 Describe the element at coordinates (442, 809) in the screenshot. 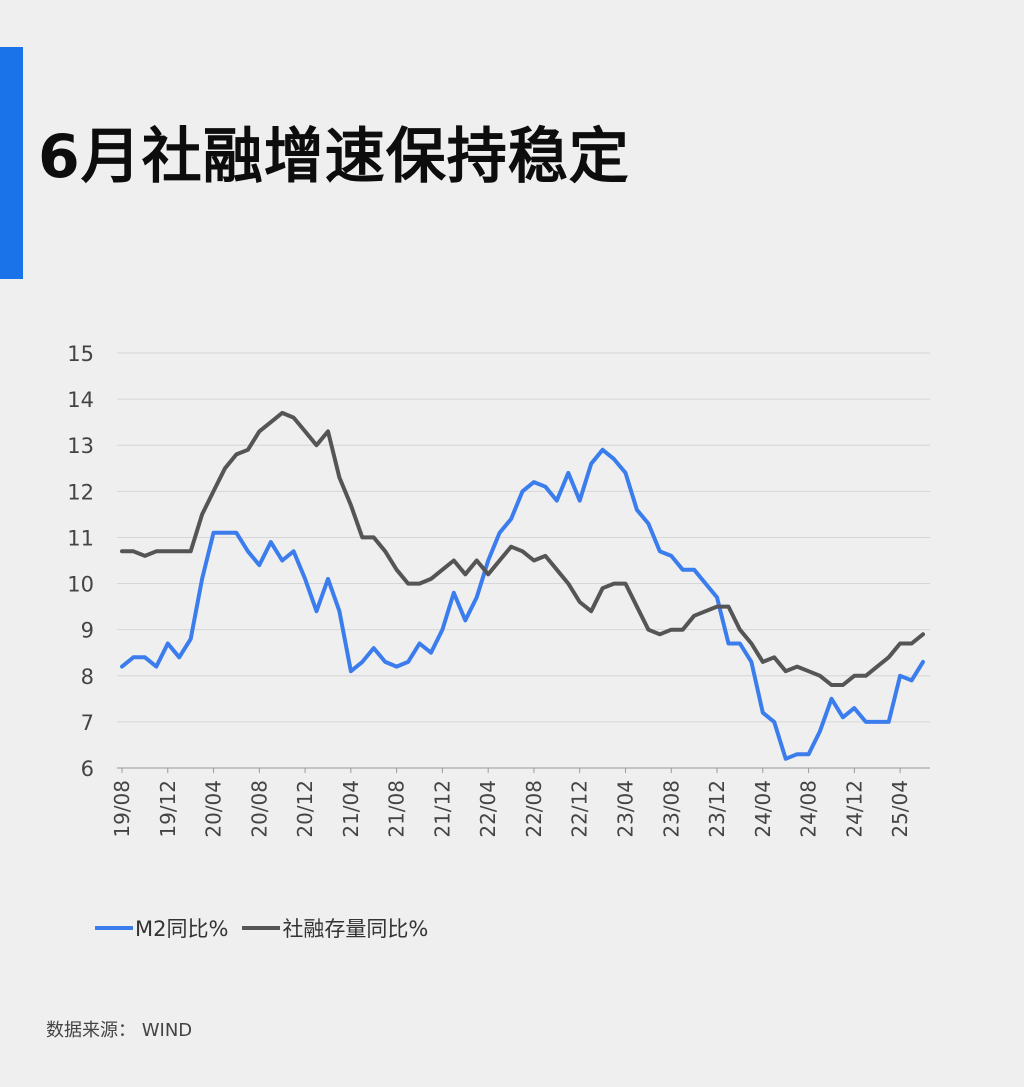

I see `x-tick-label: 21/12` at that location.